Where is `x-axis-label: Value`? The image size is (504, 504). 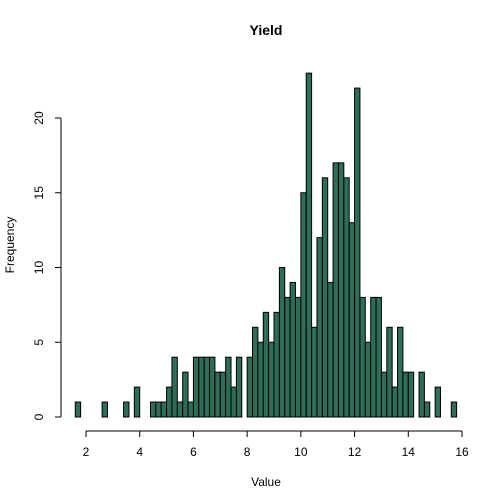 x-axis-label: Value is located at coordinates (266, 482).